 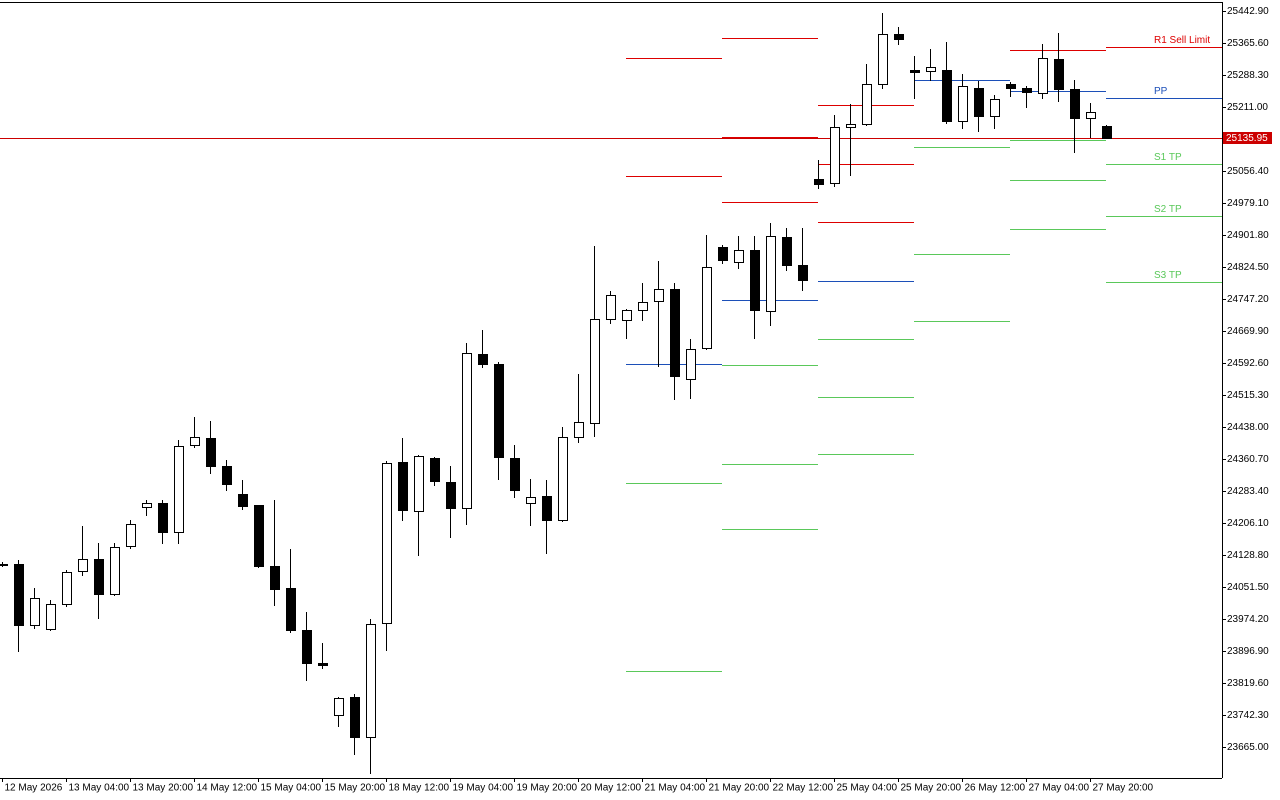 What do you see at coordinates (99, 788) in the screenshot?
I see `x-tick-label: 13 May 04:00` at bounding box center [99, 788].